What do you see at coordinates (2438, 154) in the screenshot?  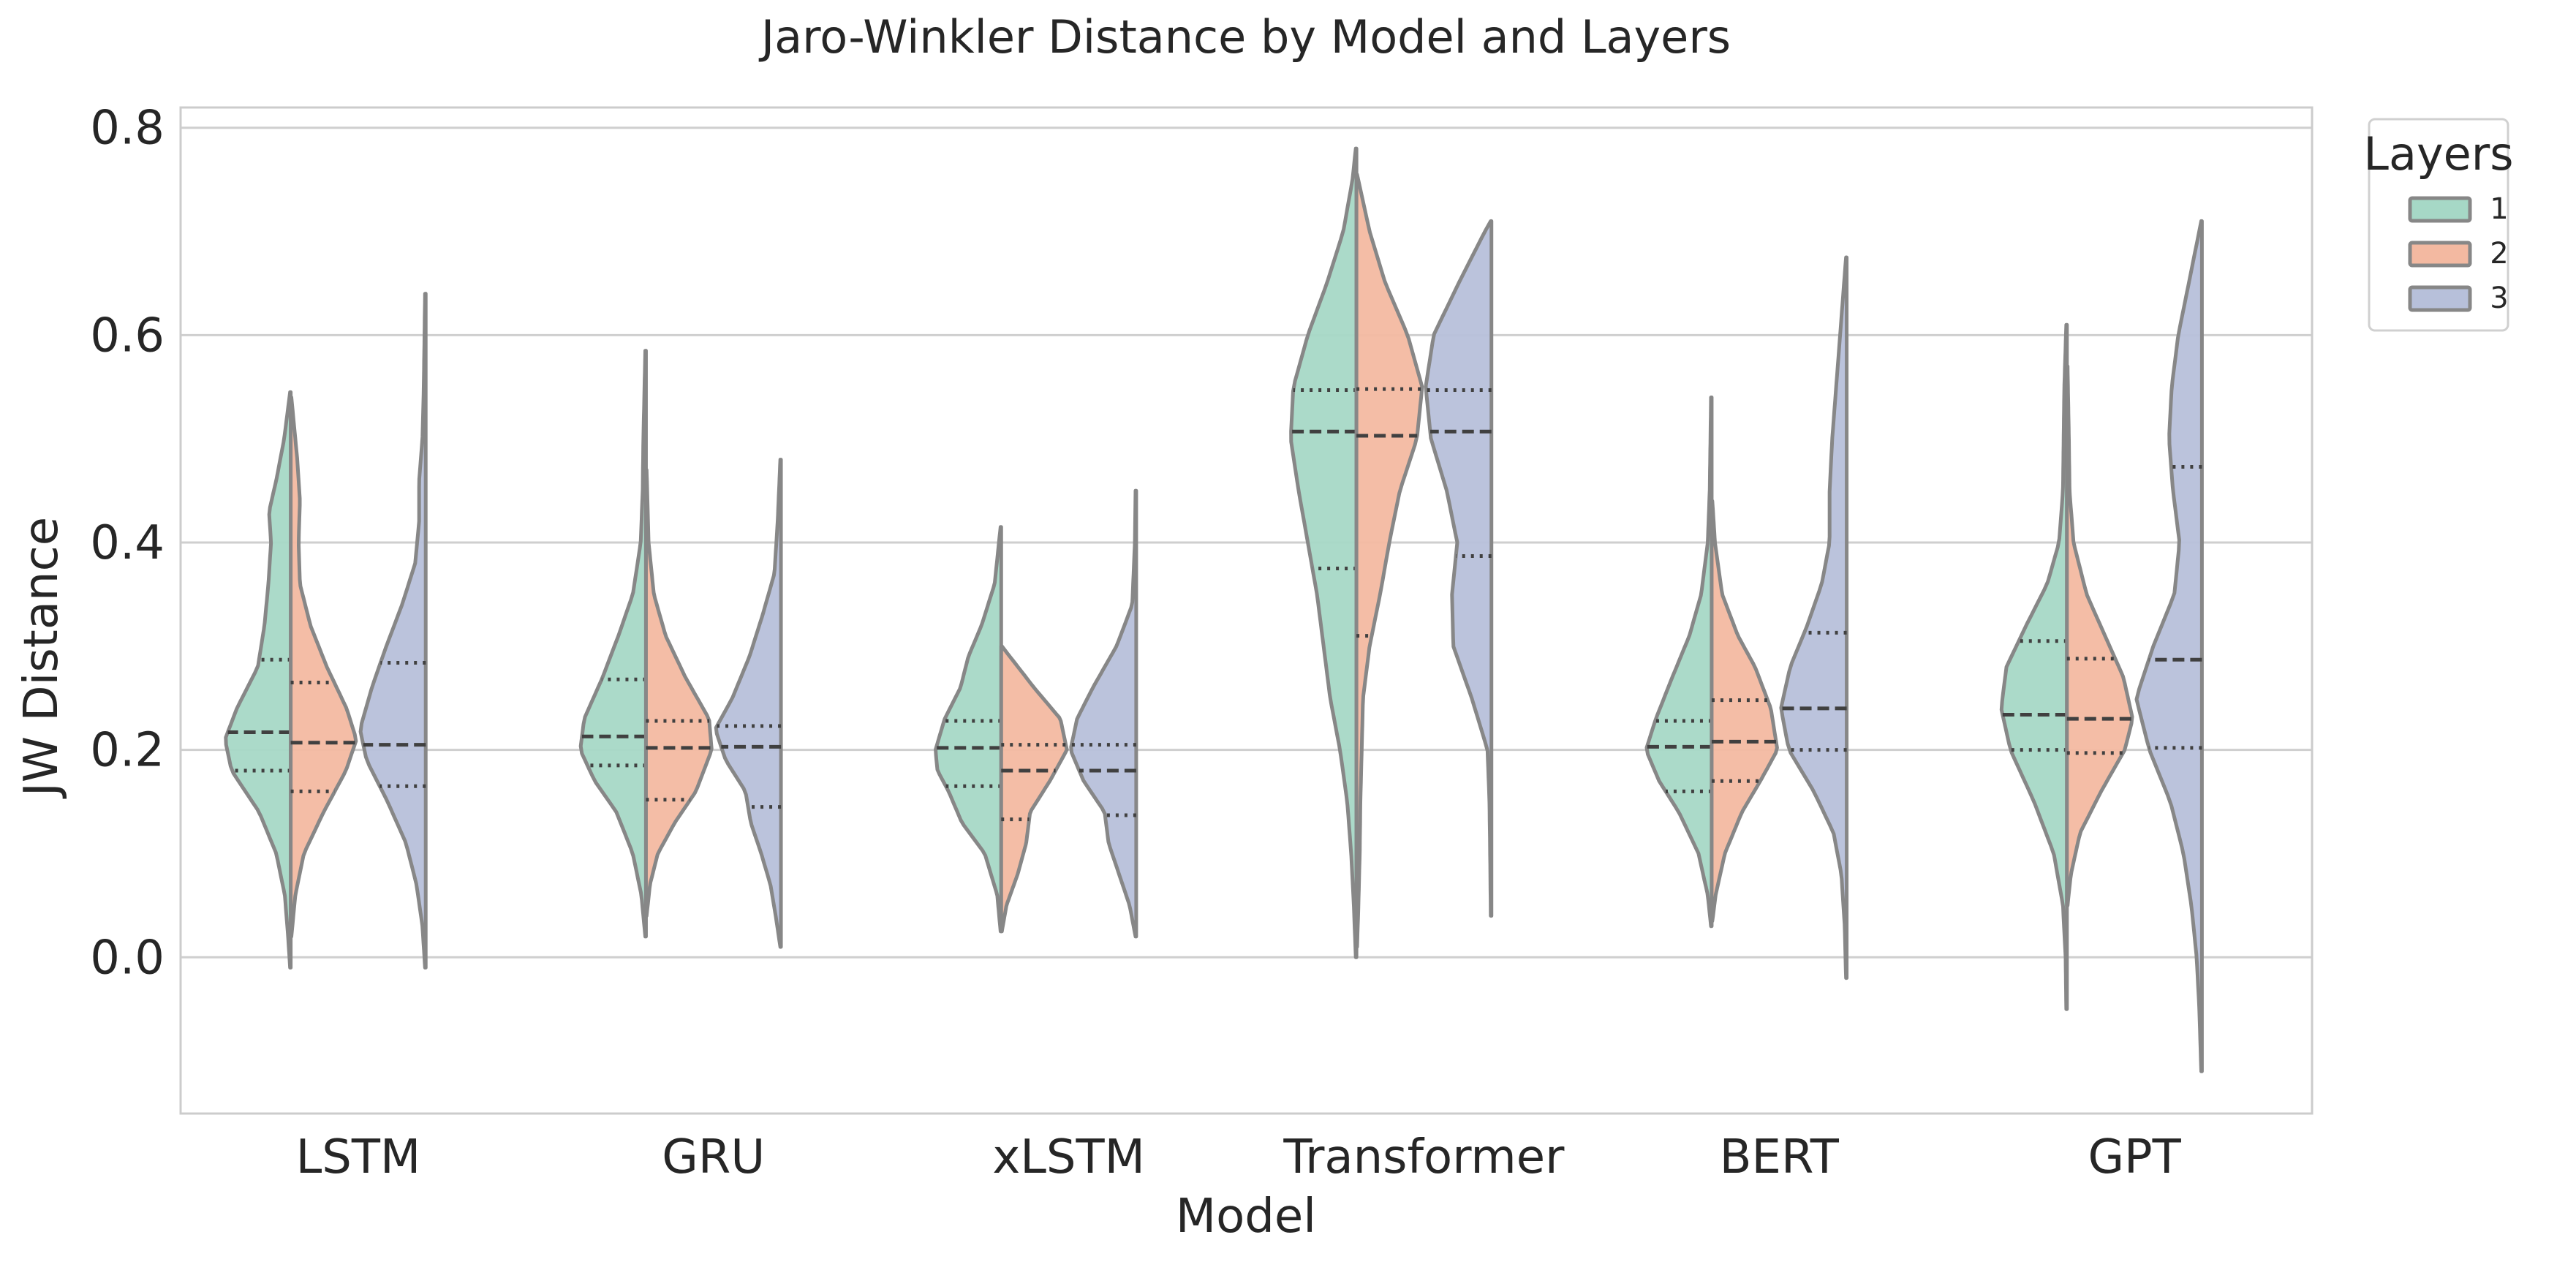 I see `legend-title: Layers` at bounding box center [2438, 154].